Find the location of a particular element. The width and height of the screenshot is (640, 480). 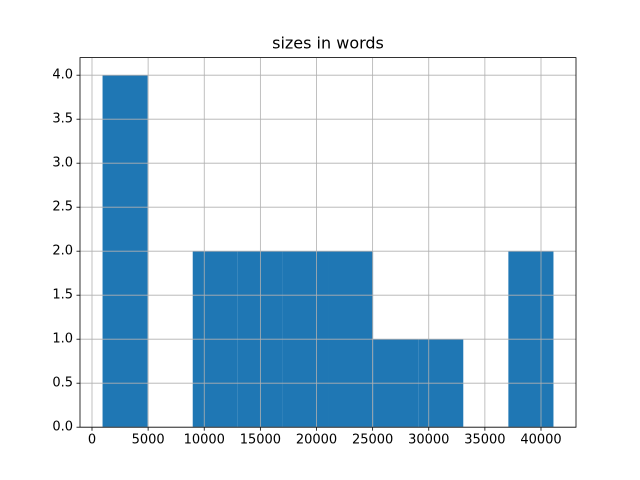

y-tick-label: 0.0 is located at coordinates (62, 427).